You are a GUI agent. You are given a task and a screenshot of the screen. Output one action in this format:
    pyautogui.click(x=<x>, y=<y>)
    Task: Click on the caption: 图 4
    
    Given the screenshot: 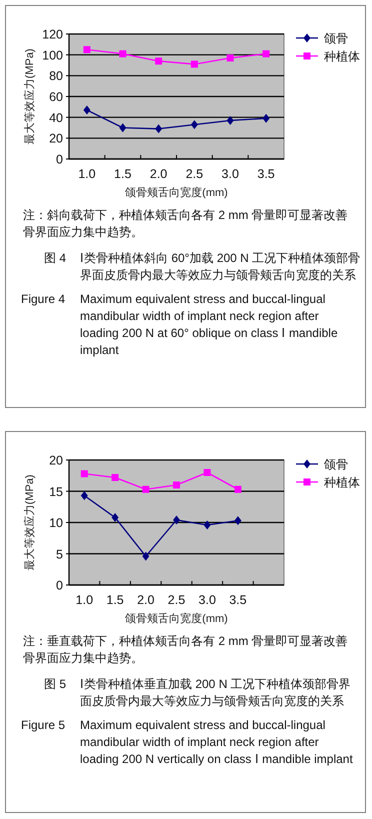 What is the action you would take?
    pyautogui.click(x=56, y=258)
    